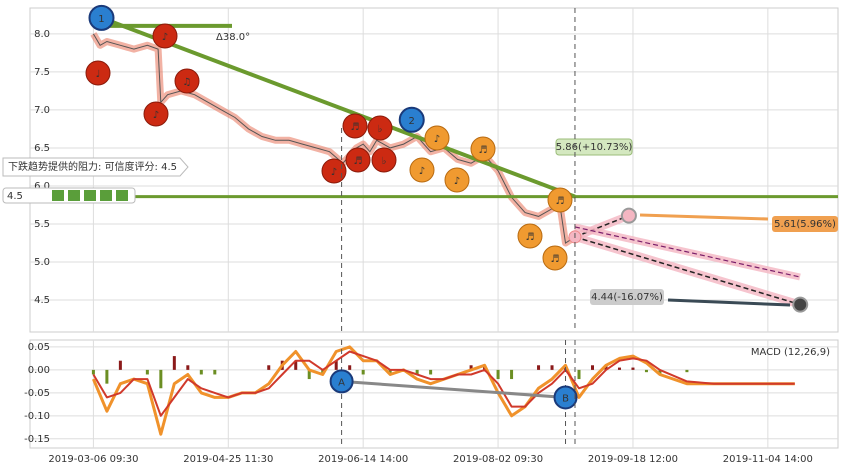 Image resolution: width=845 pixels, height=471 pixels. I want to click on pattern-symbol: ♩, so click(98, 74).